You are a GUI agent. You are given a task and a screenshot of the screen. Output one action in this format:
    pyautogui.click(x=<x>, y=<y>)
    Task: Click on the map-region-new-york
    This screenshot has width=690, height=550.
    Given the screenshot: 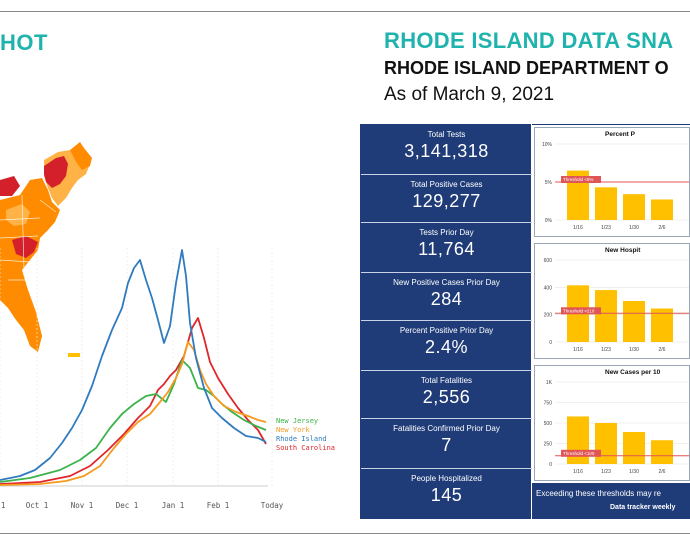 What is the action you would take?
    pyautogui.click(x=56, y=172)
    